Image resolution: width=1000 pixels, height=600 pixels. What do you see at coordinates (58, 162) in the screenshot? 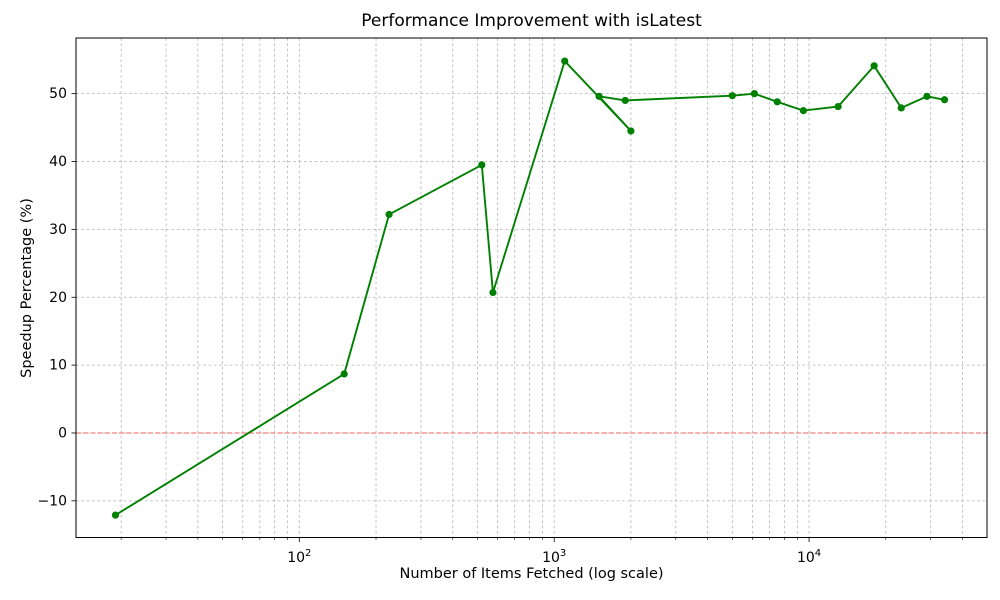
I see `y-tick-label: 40` at bounding box center [58, 162].